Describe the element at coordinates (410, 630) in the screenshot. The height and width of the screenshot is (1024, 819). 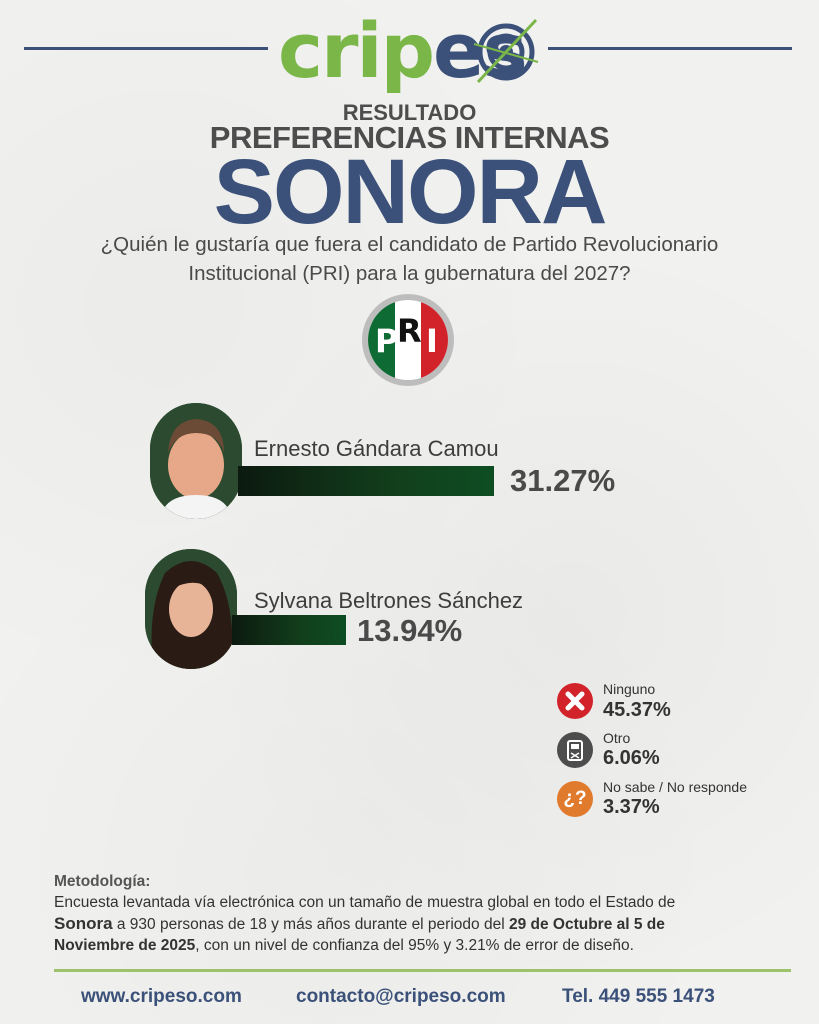
I see `candidate-value-2: 13.94%` at that location.